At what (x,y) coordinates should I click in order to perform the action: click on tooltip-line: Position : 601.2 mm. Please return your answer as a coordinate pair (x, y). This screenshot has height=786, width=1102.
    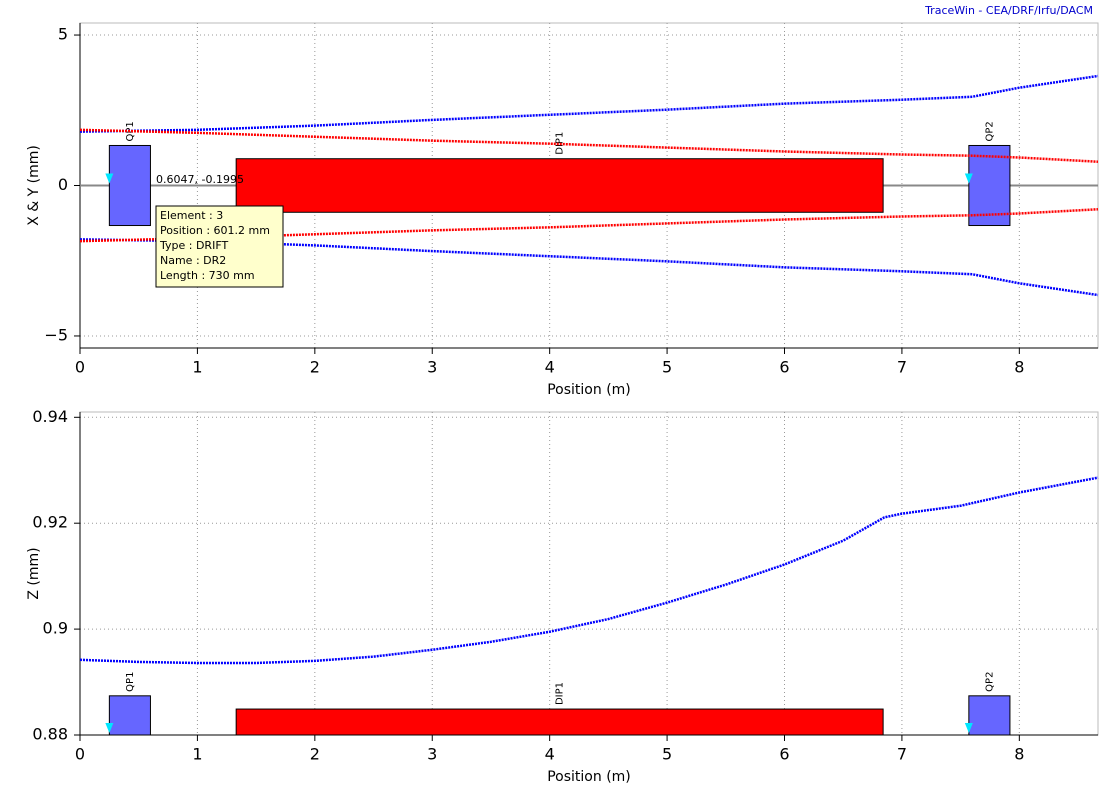
    Looking at the image, I should click on (215, 230).